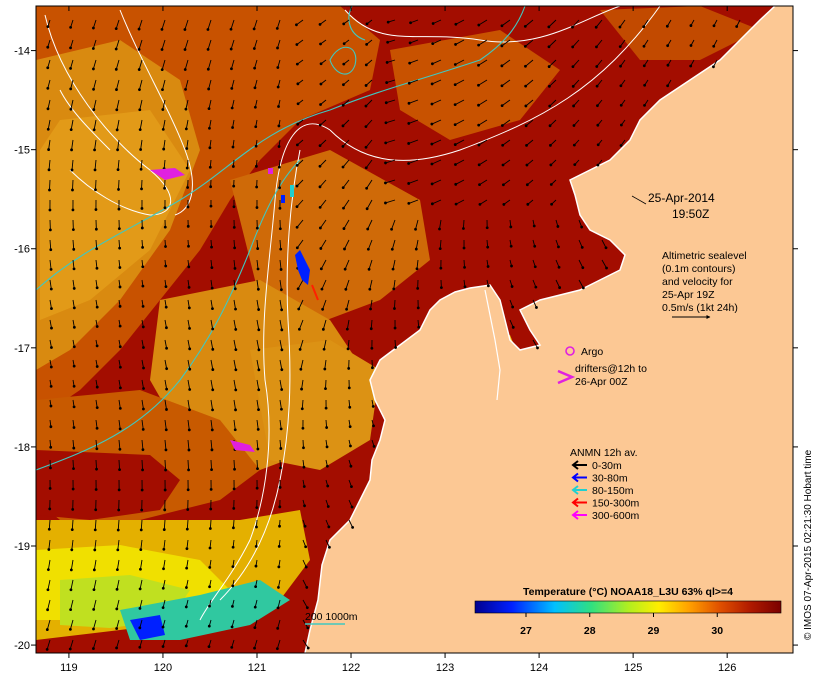 Image resolution: width=820 pixels, height=680 pixels. I want to click on anmn-depth-label: 0-30m, so click(607, 466).